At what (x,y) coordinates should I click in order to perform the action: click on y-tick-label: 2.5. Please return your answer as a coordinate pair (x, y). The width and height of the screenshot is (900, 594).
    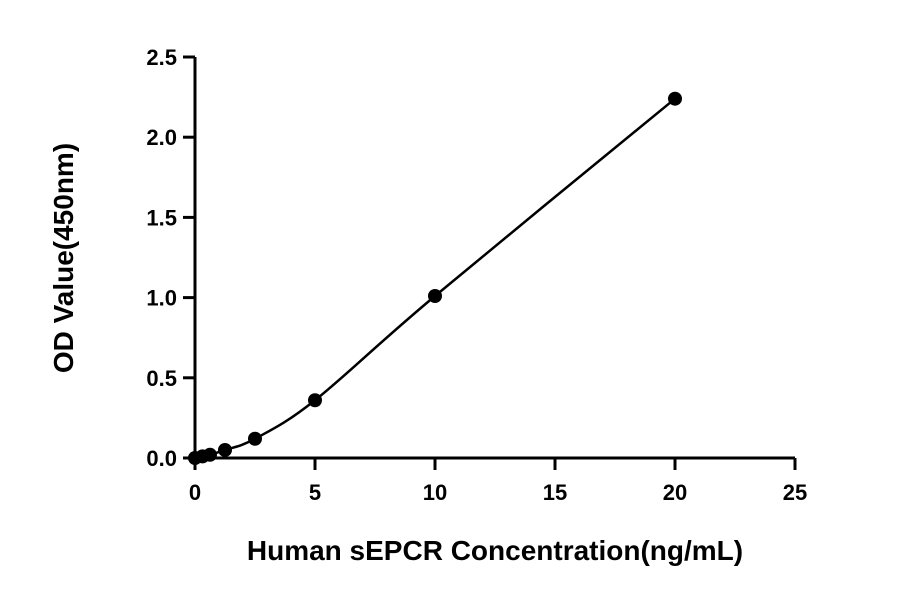
    Looking at the image, I should click on (161, 57).